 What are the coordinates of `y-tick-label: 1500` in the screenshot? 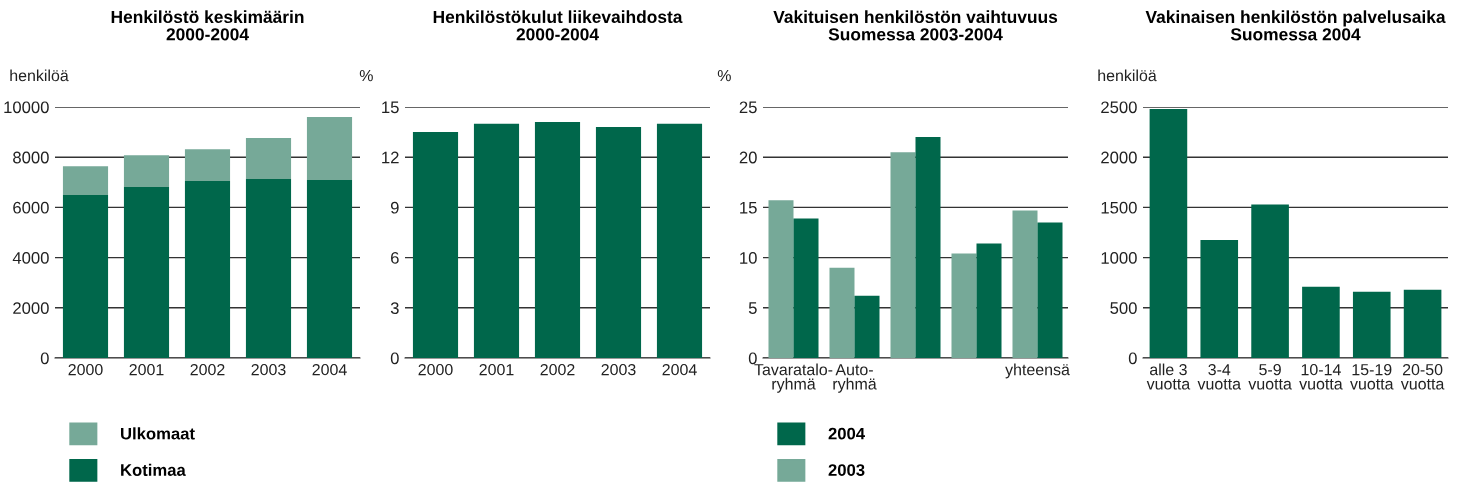 It's located at (1119, 207).